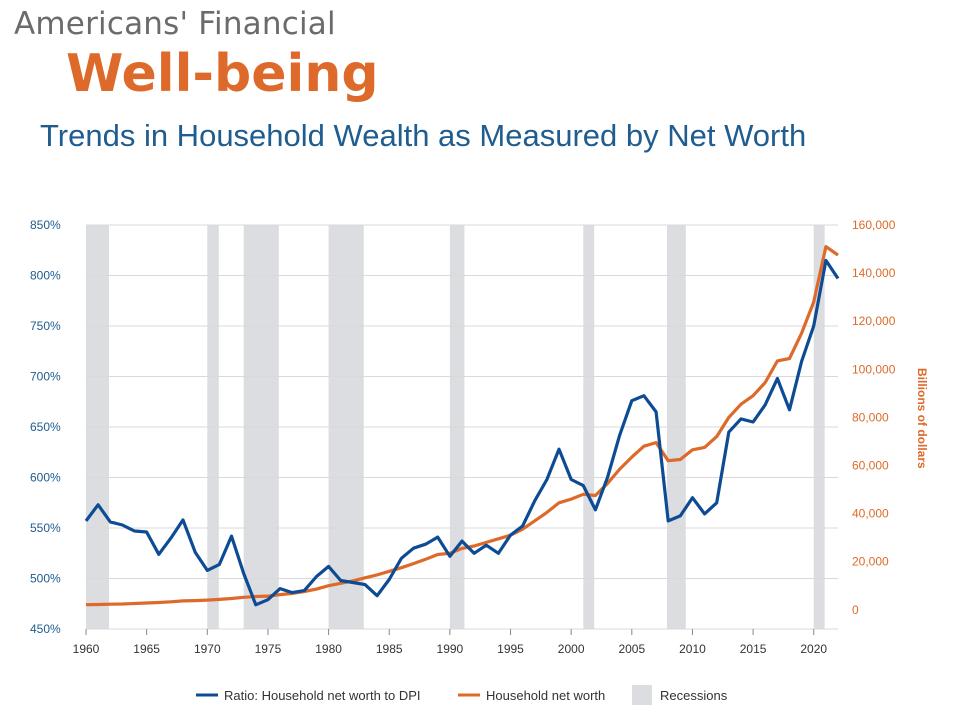 Image resolution: width=978 pixels, height=714 pixels. Describe the element at coordinates (753, 649) in the screenshot. I see `x-tick-label: 2015` at that location.